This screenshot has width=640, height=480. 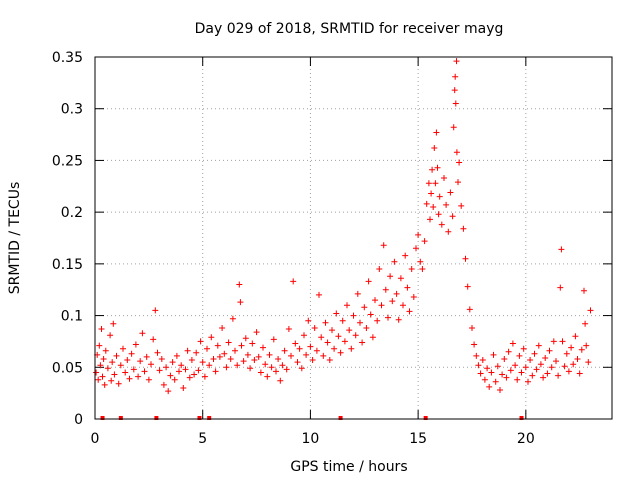 What do you see at coordinates (311, 439) in the screenshot?
I see `x-tick-label: 10` at bounding box center [311, 439].